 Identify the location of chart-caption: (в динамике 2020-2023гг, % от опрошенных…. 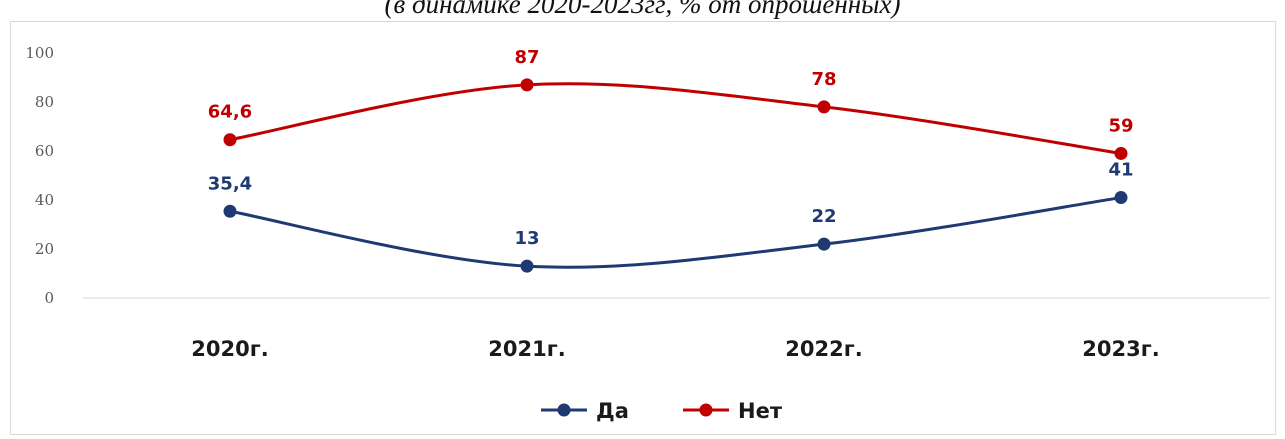
(642, 9).